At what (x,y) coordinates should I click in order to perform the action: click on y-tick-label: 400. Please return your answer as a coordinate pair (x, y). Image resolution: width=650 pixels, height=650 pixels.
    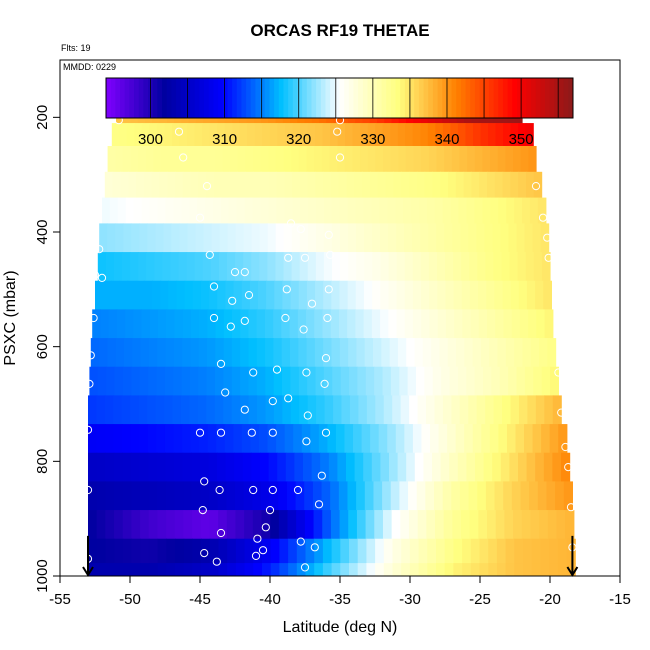
    Looking at the image, I should click on (42, 231).